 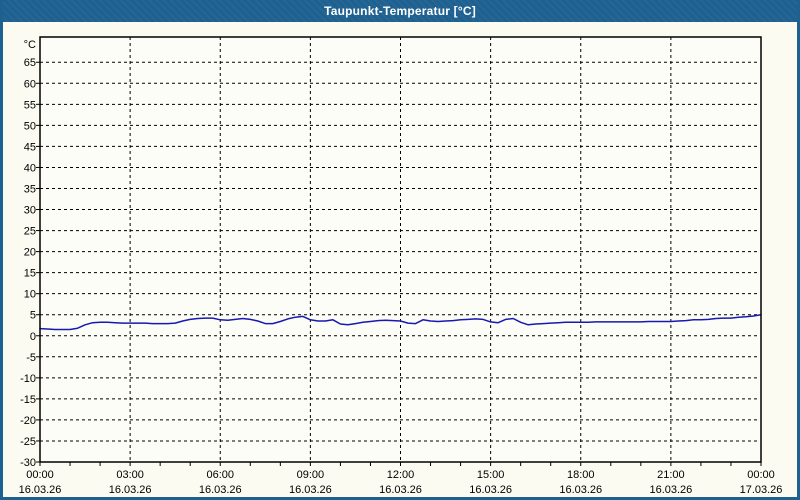 What do you see at coordinates (401, 475) in the screenshot?
I see `x-tick-time-label: 12:00` at bounding box center [401, 475].